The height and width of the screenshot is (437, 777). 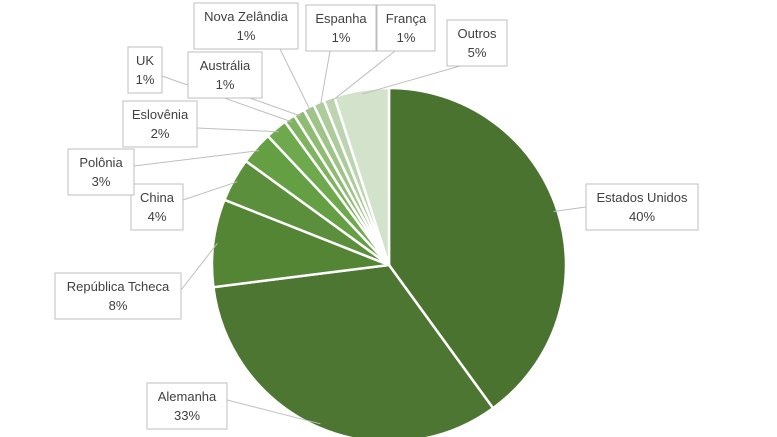 I want to click on data-label-outros: Outros 5%, so click(x=477, y=43).